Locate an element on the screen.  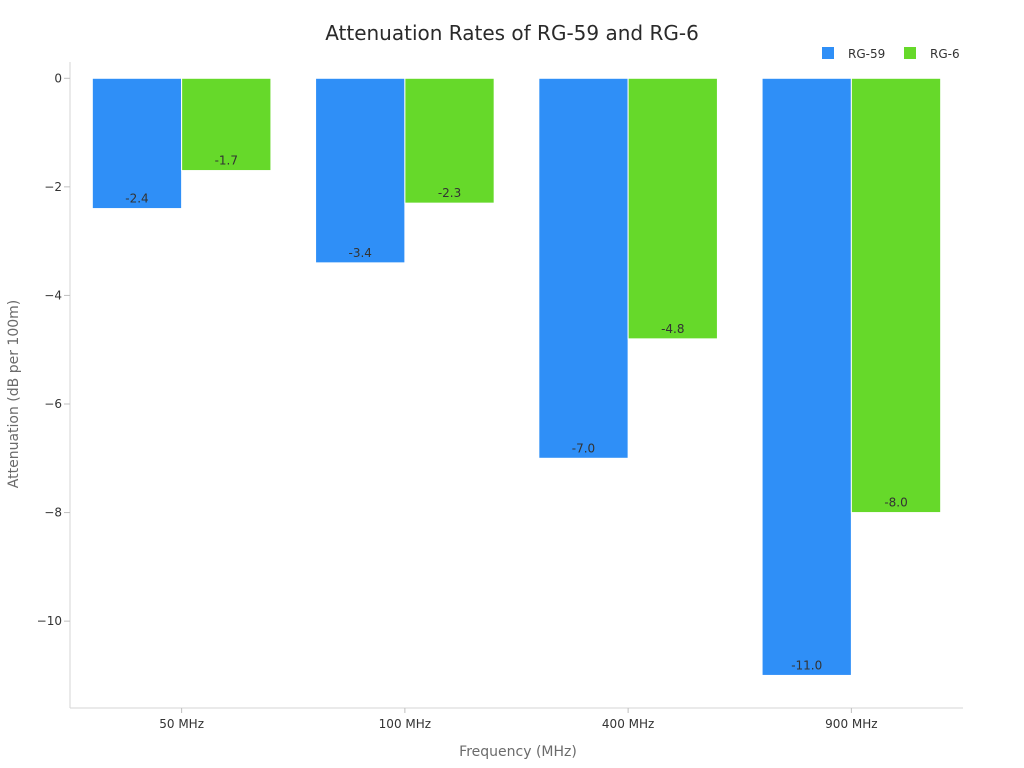
legend-label: RG-6 is located at coordinates (945, 54).